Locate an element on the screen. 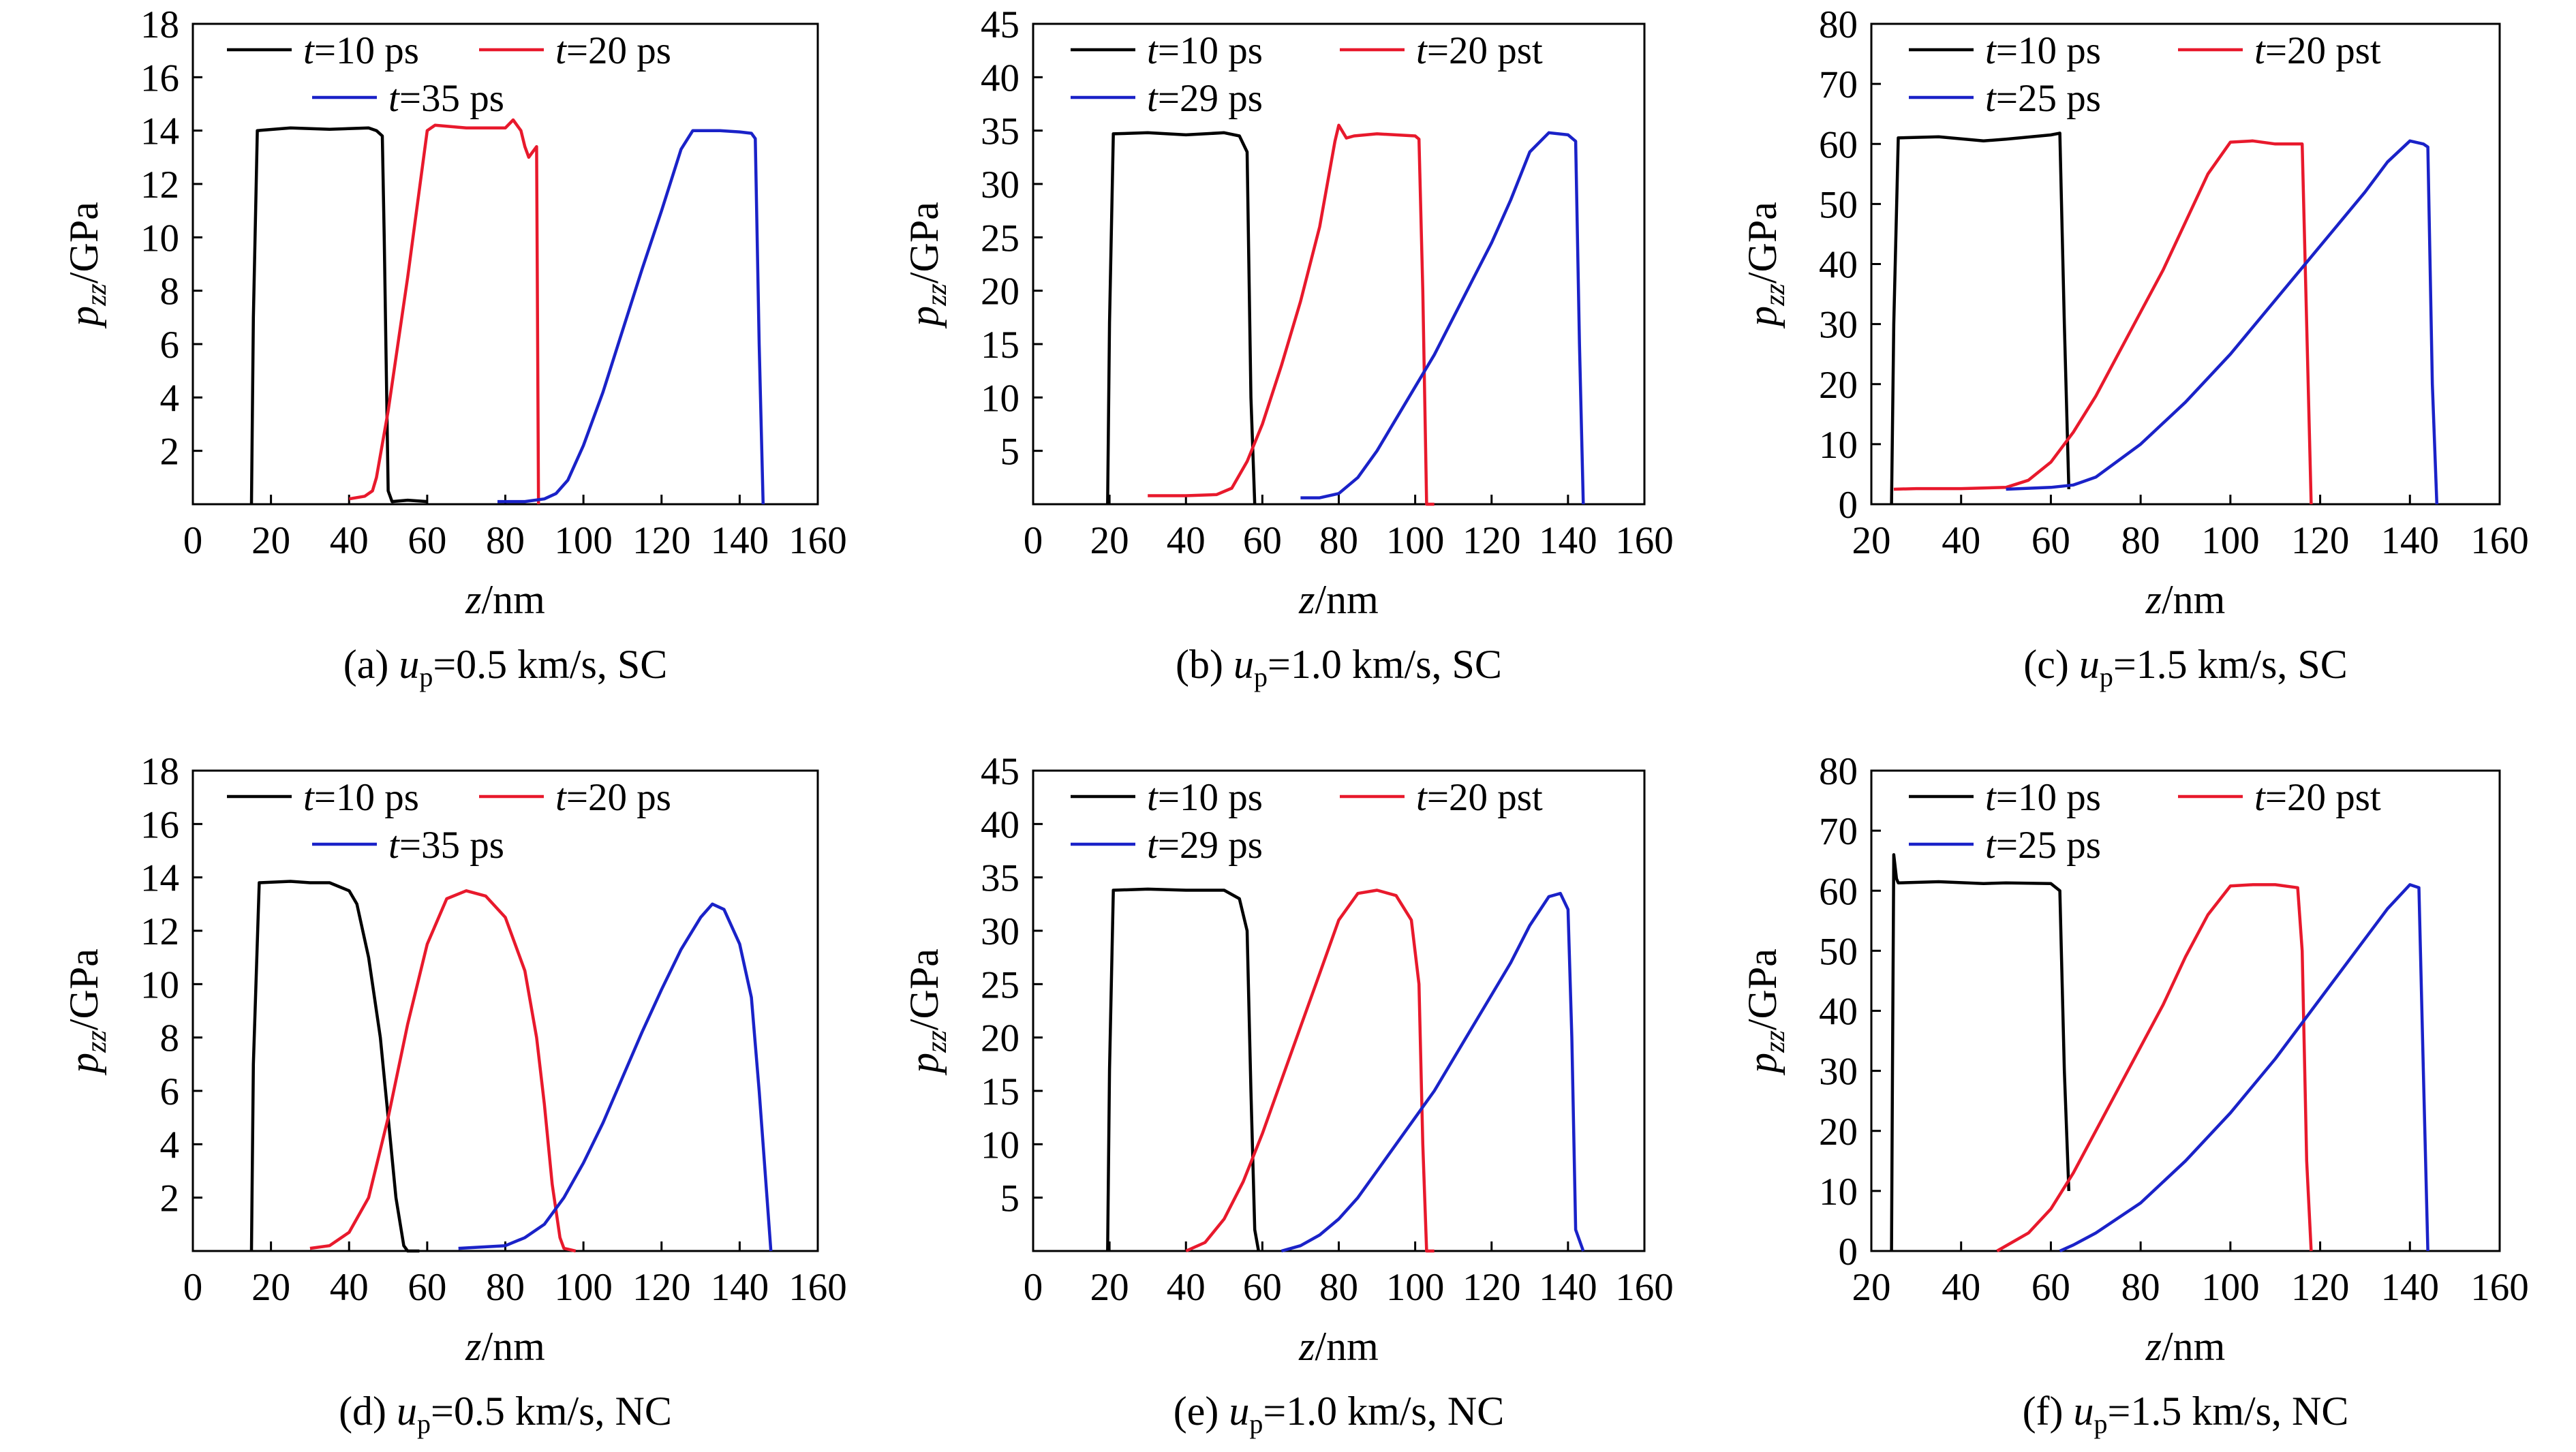 The height and width of the screenshot is (1452, 2576). plot-frame is located at coordinates (505, 264).